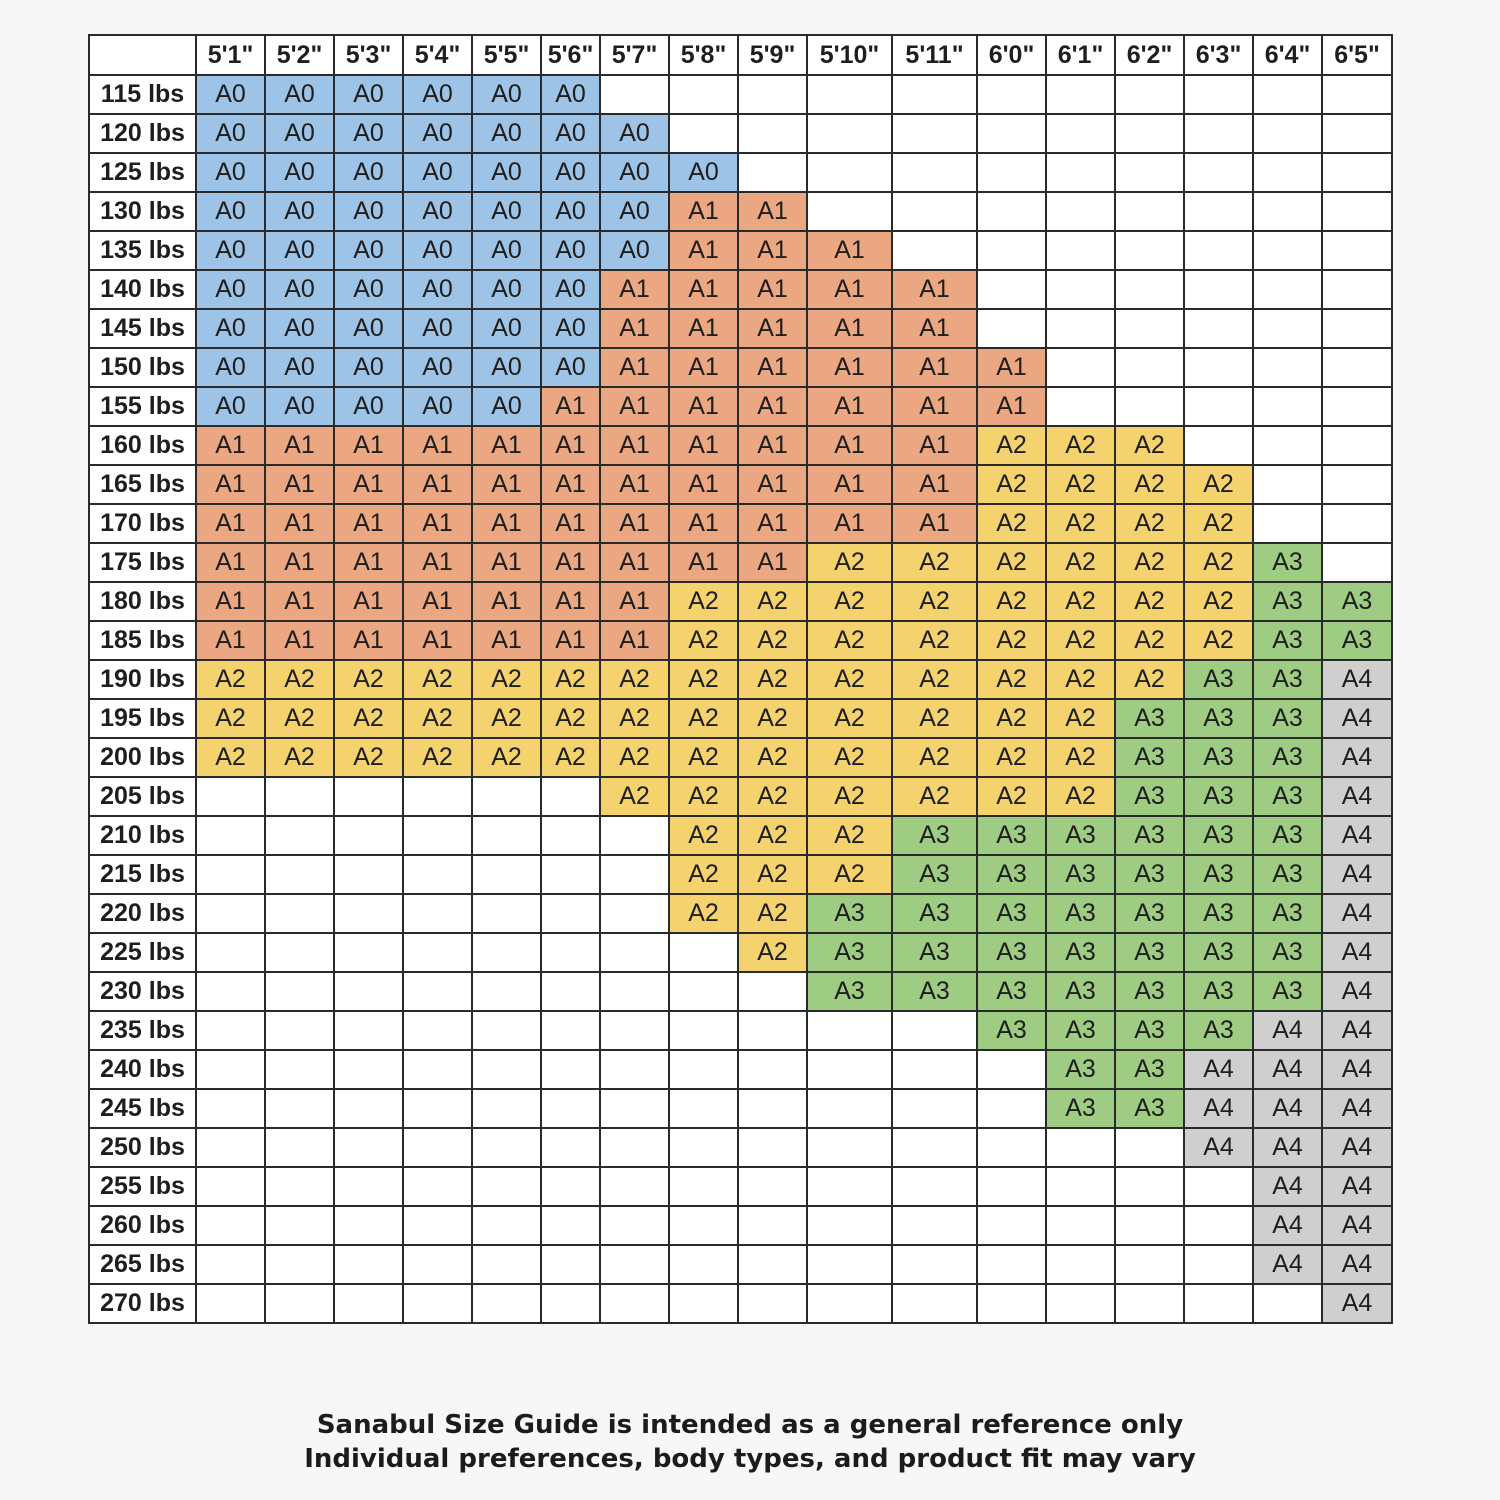 The image size is (1500, 1500). What do you see at coordinates (740, 952) in the screenshot?
I see `weight-row: 225 lbs A2 A3 A3 A3 A3 A3 A3 A3 A4` at bounding box center [740, 952].